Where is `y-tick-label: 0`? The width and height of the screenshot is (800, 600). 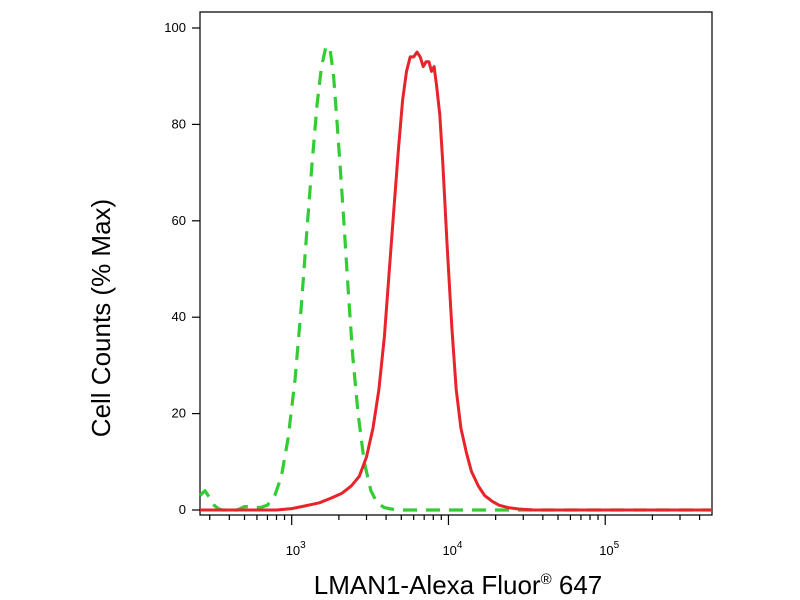 y-tick-label: 0 is located at coordinates (182, 509).